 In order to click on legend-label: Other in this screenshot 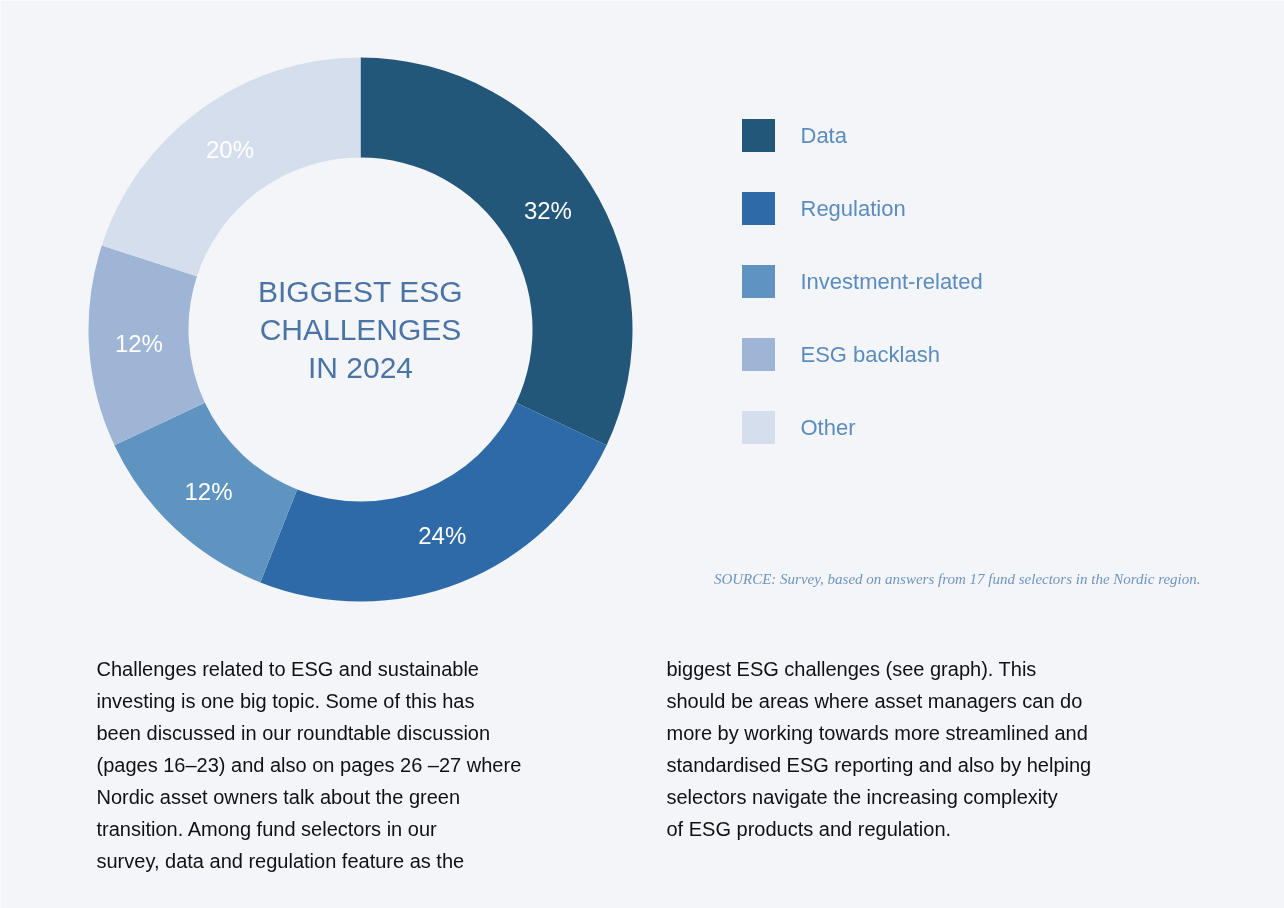, I will do `click(828, 427)`.